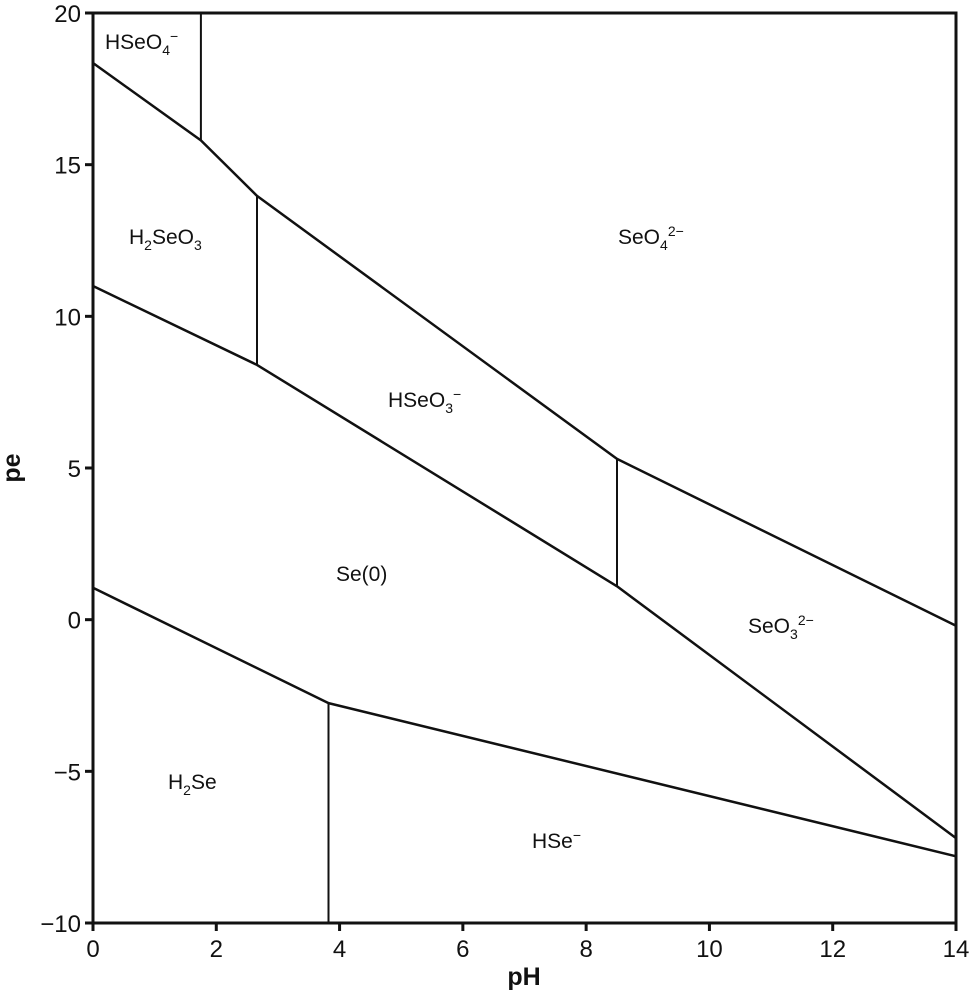 The width and height of the screenshot is (974, 996). Describe the element at coordinates (424, 401) in the screenshot. I see `region-label-hseo3: HSeO3−` at that location.